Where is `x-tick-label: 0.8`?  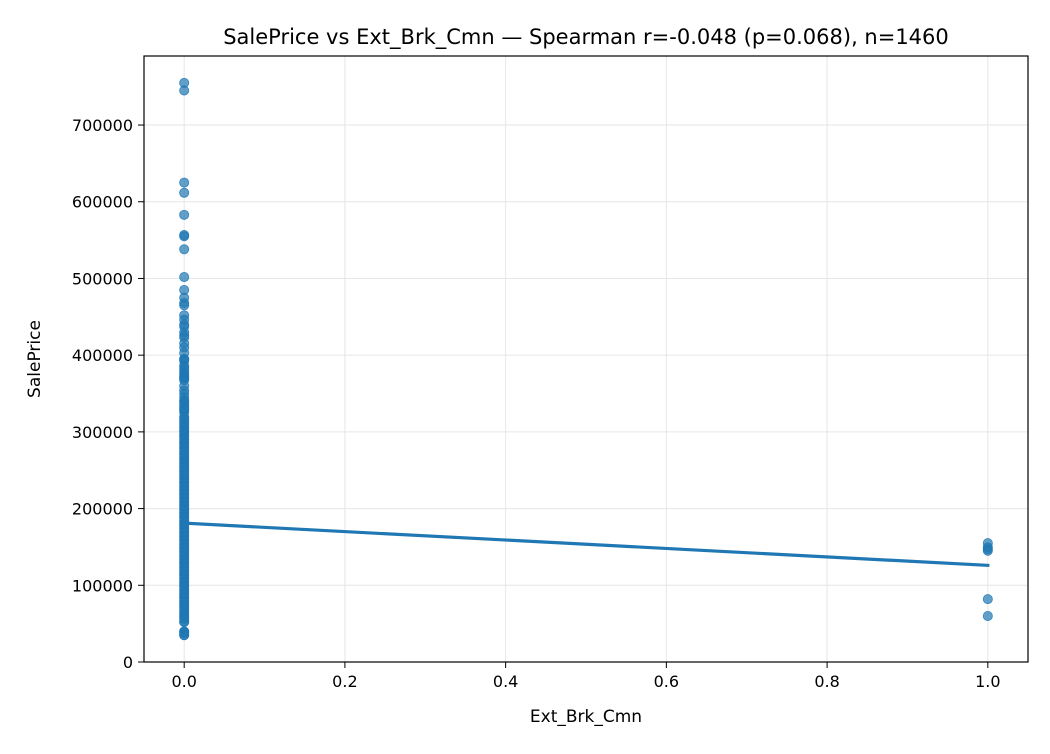
x-tick-label: 0.8 is located at coordinates (826, 681).